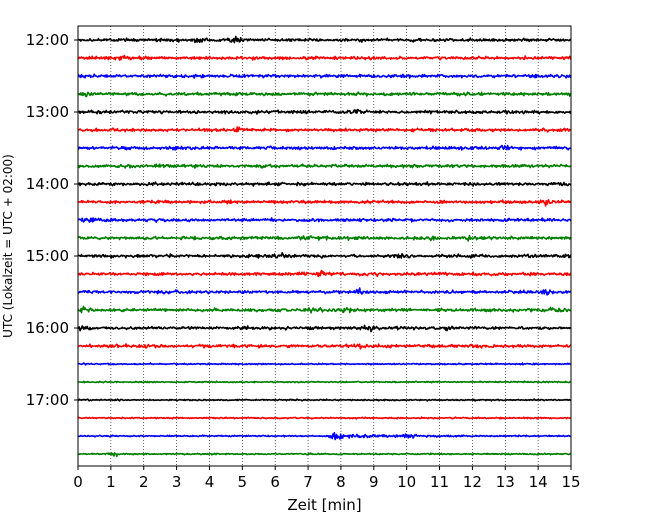 The image size is (650, 525). Describe the element at coordinates (341, 482) in the screenshot. I see `x-tick-label: 8` at that location.